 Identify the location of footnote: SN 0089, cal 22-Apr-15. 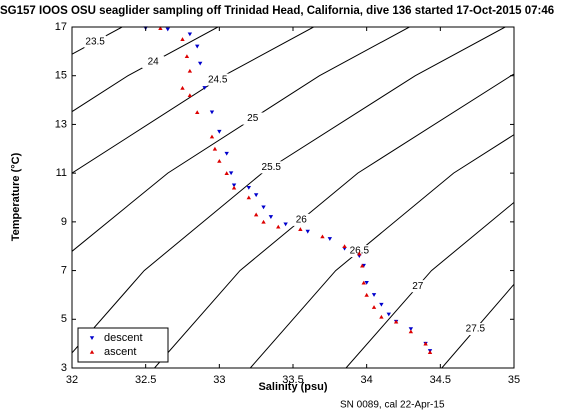
(392, 405).